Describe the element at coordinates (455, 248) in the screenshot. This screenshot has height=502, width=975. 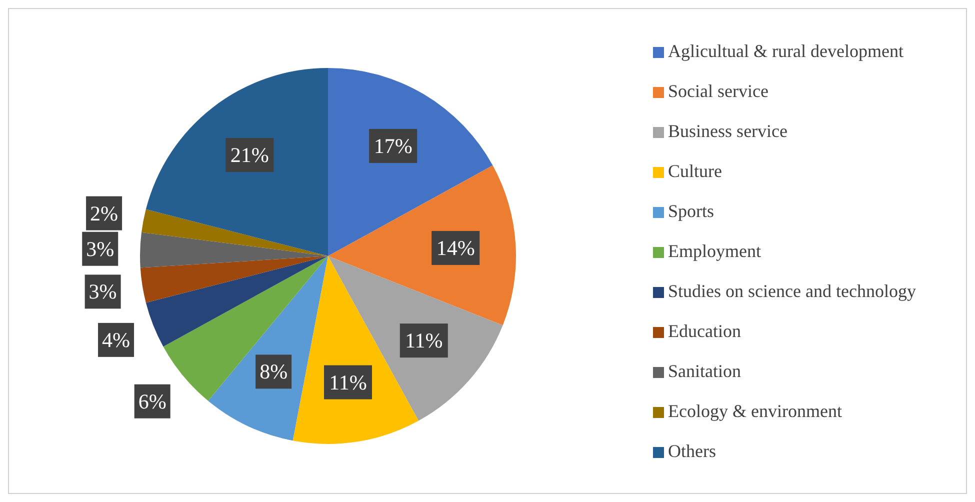
I see `data-label: 14%` at that location.